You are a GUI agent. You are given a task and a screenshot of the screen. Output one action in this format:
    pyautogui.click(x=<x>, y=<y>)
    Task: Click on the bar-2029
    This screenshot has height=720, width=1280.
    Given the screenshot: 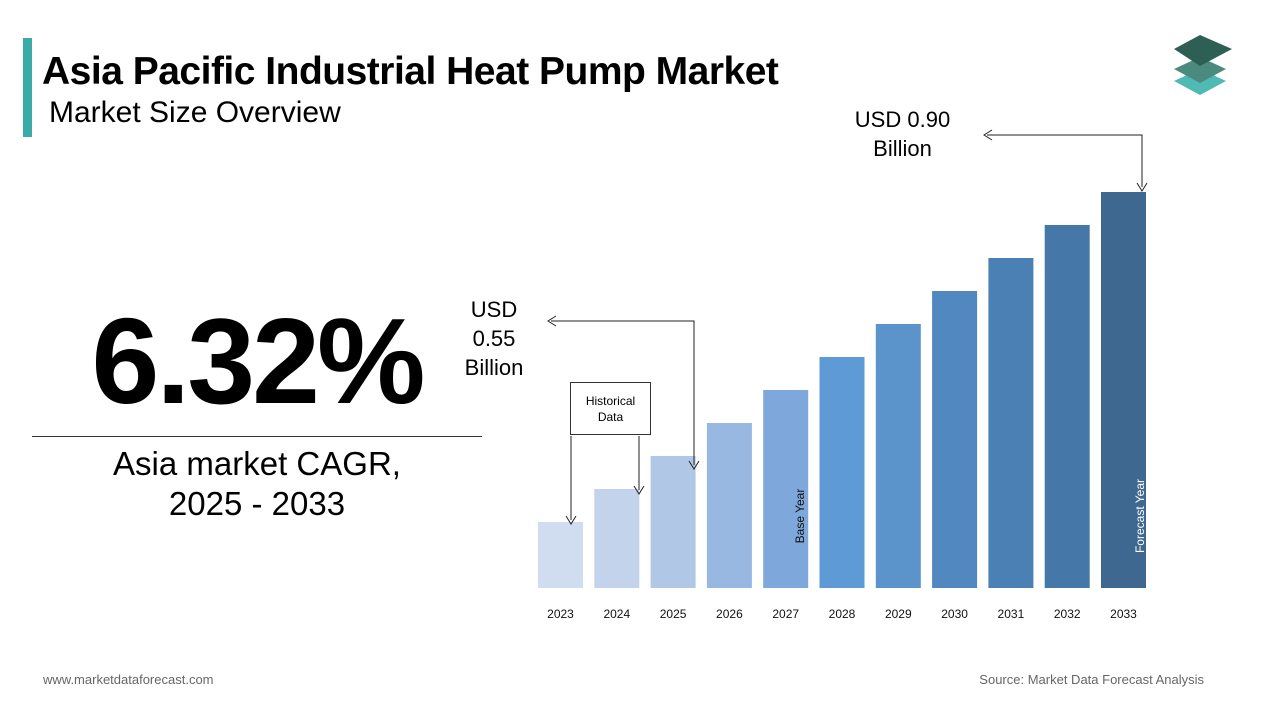 What is the action you would take?
    pyautogui.click(x=898, y=456)
    